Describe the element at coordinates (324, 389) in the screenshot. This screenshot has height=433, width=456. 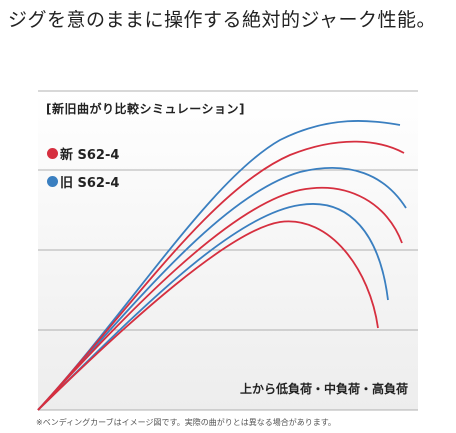
I see `load-annotation: 上から低負荷・中負荷・高負荷` at that location.